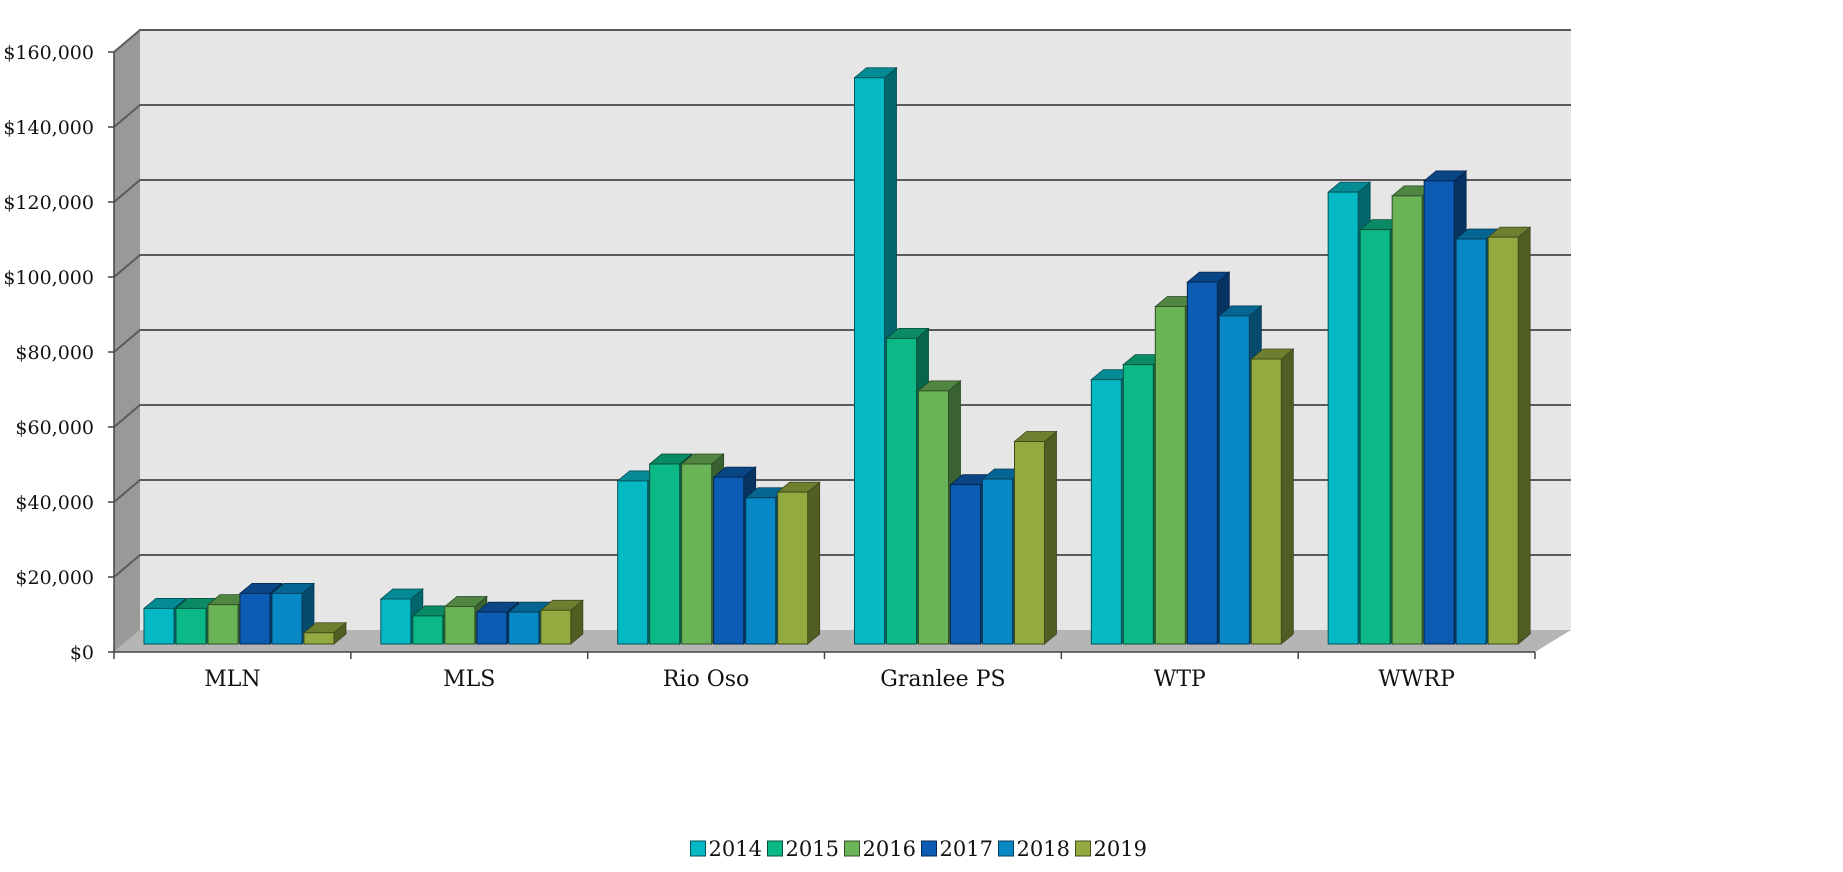 The image size is (1843, 872). I want to click on legend-item: 2016, so click(880, 849).